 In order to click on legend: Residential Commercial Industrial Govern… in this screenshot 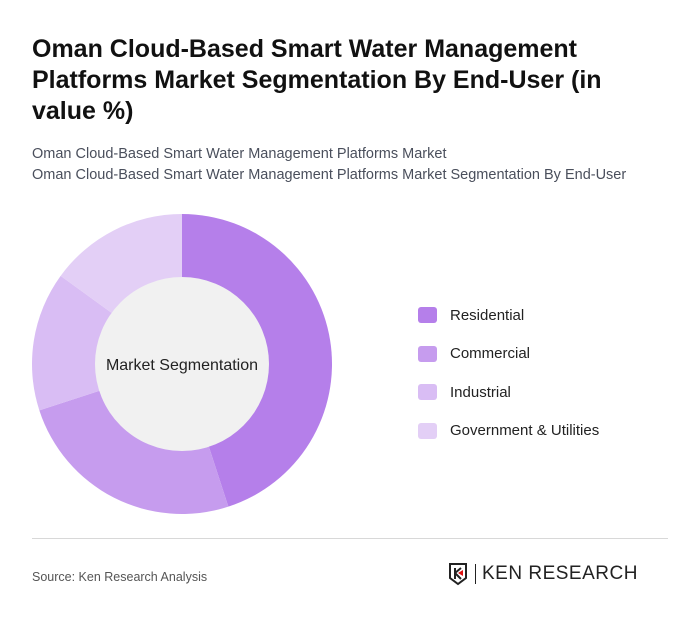, I will do `click(508, 373)`.